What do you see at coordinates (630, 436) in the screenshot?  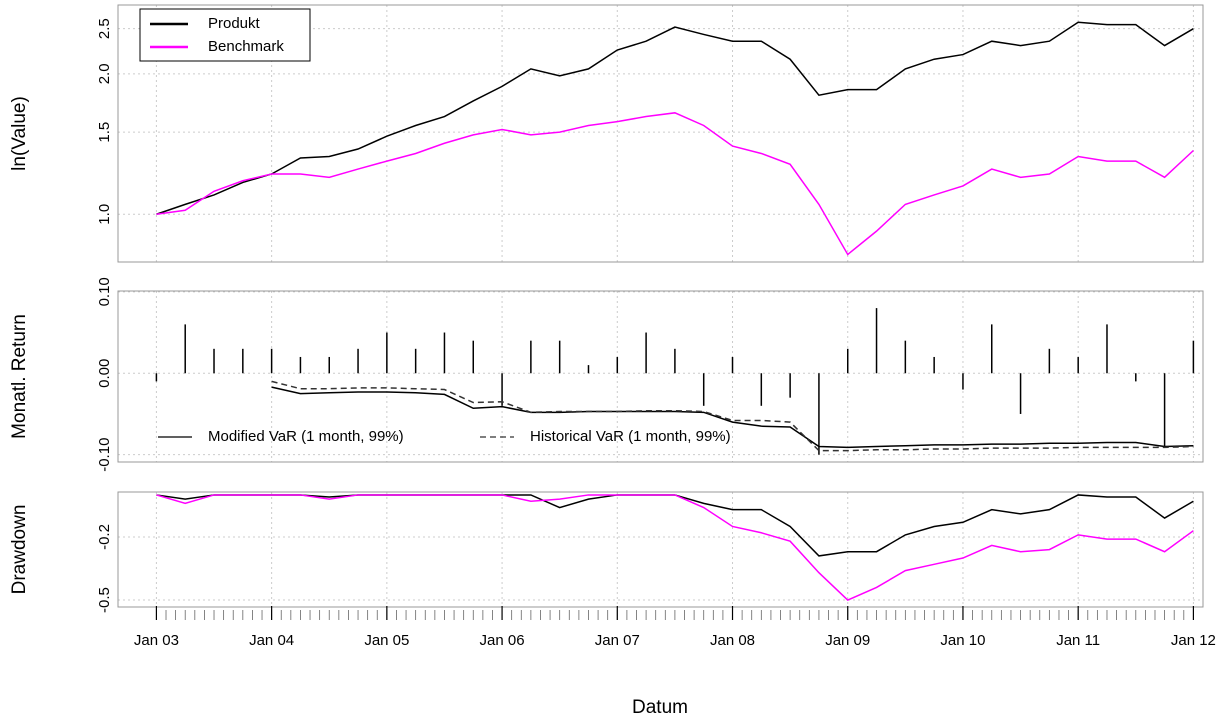 I see `legend-label: Historical VaR (1 month, 99%)` at bounding box center [630, 436].